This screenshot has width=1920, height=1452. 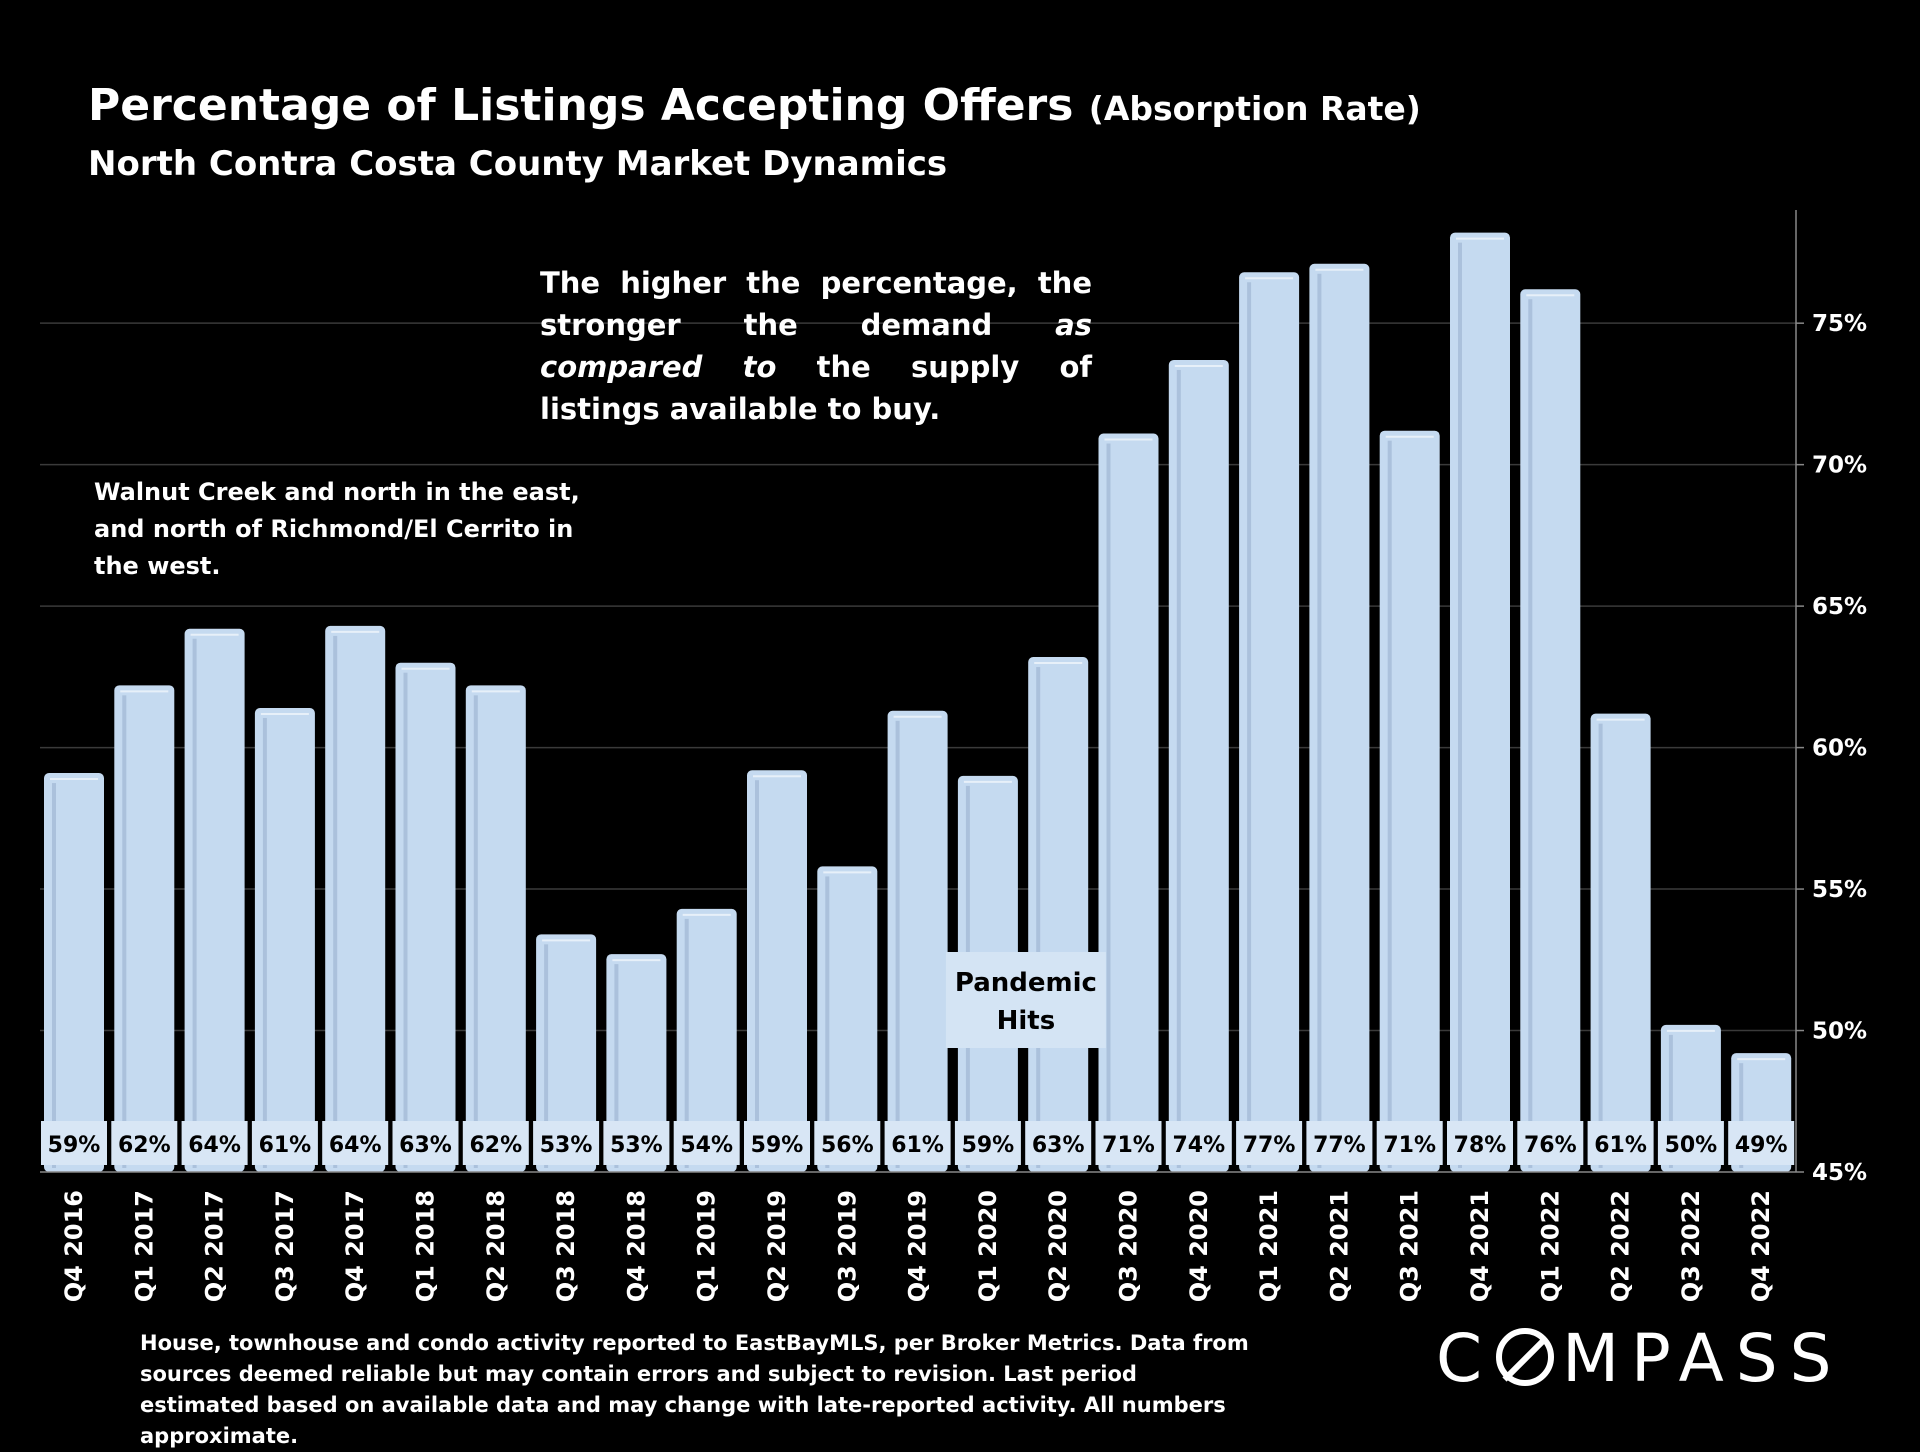 What do you see at coordinates (988, 1246) in the screenshot?
I see `x-tick-label: Q1 2020` at bounding box center [988, 1246].